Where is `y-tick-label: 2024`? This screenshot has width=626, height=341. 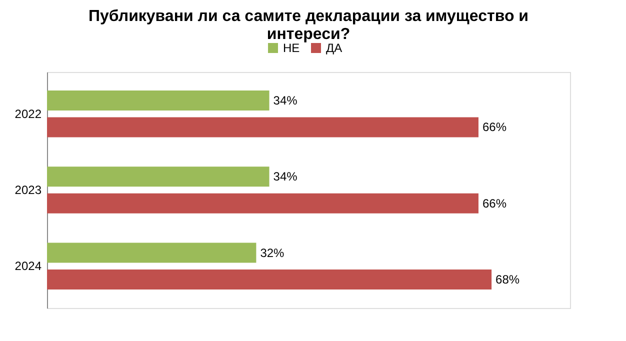 y-tick-label: 2024 is located at coordinates (28, 266).